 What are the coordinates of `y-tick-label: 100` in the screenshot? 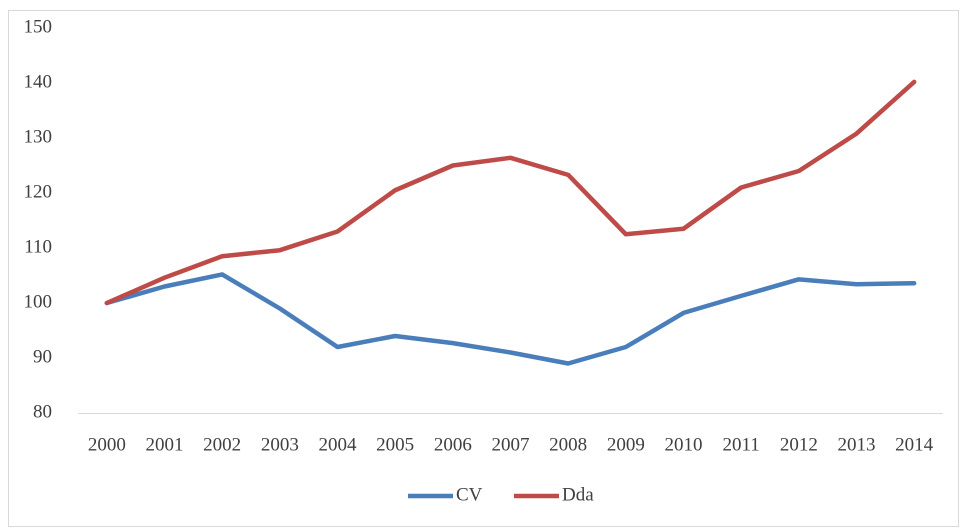 It's located at (38, 301).